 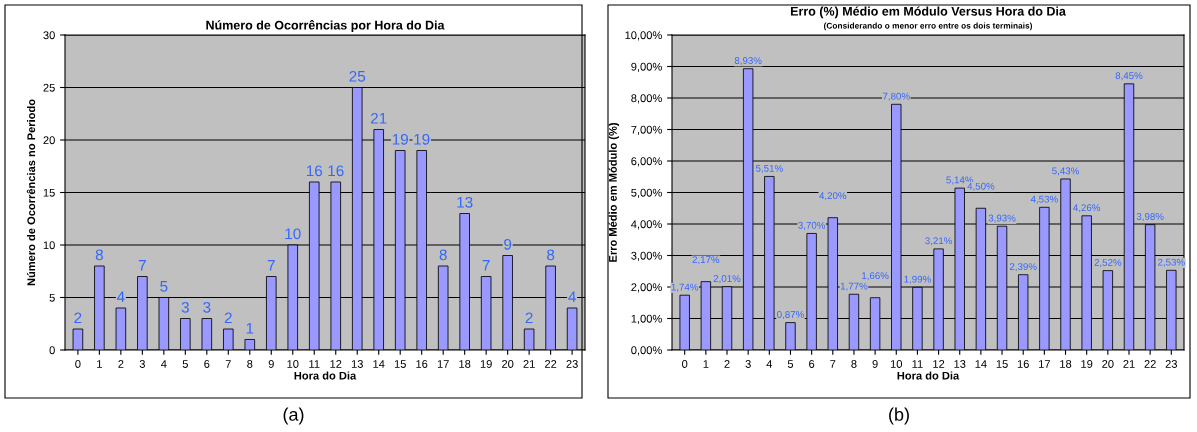 What do you see at coordinates (293, 364) in the screenshot?
I see `x-tick-label: 10` at bounding box center [293, 364].